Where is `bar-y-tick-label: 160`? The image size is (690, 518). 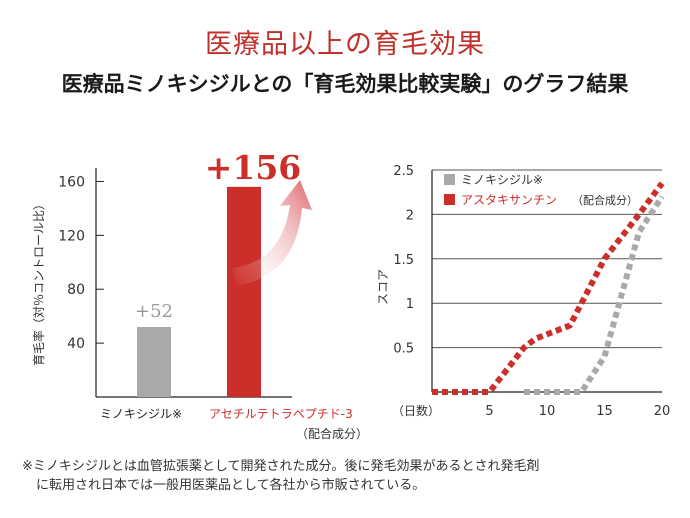
bar-y-tick-label: 160 is located at coordinates (71, 182).